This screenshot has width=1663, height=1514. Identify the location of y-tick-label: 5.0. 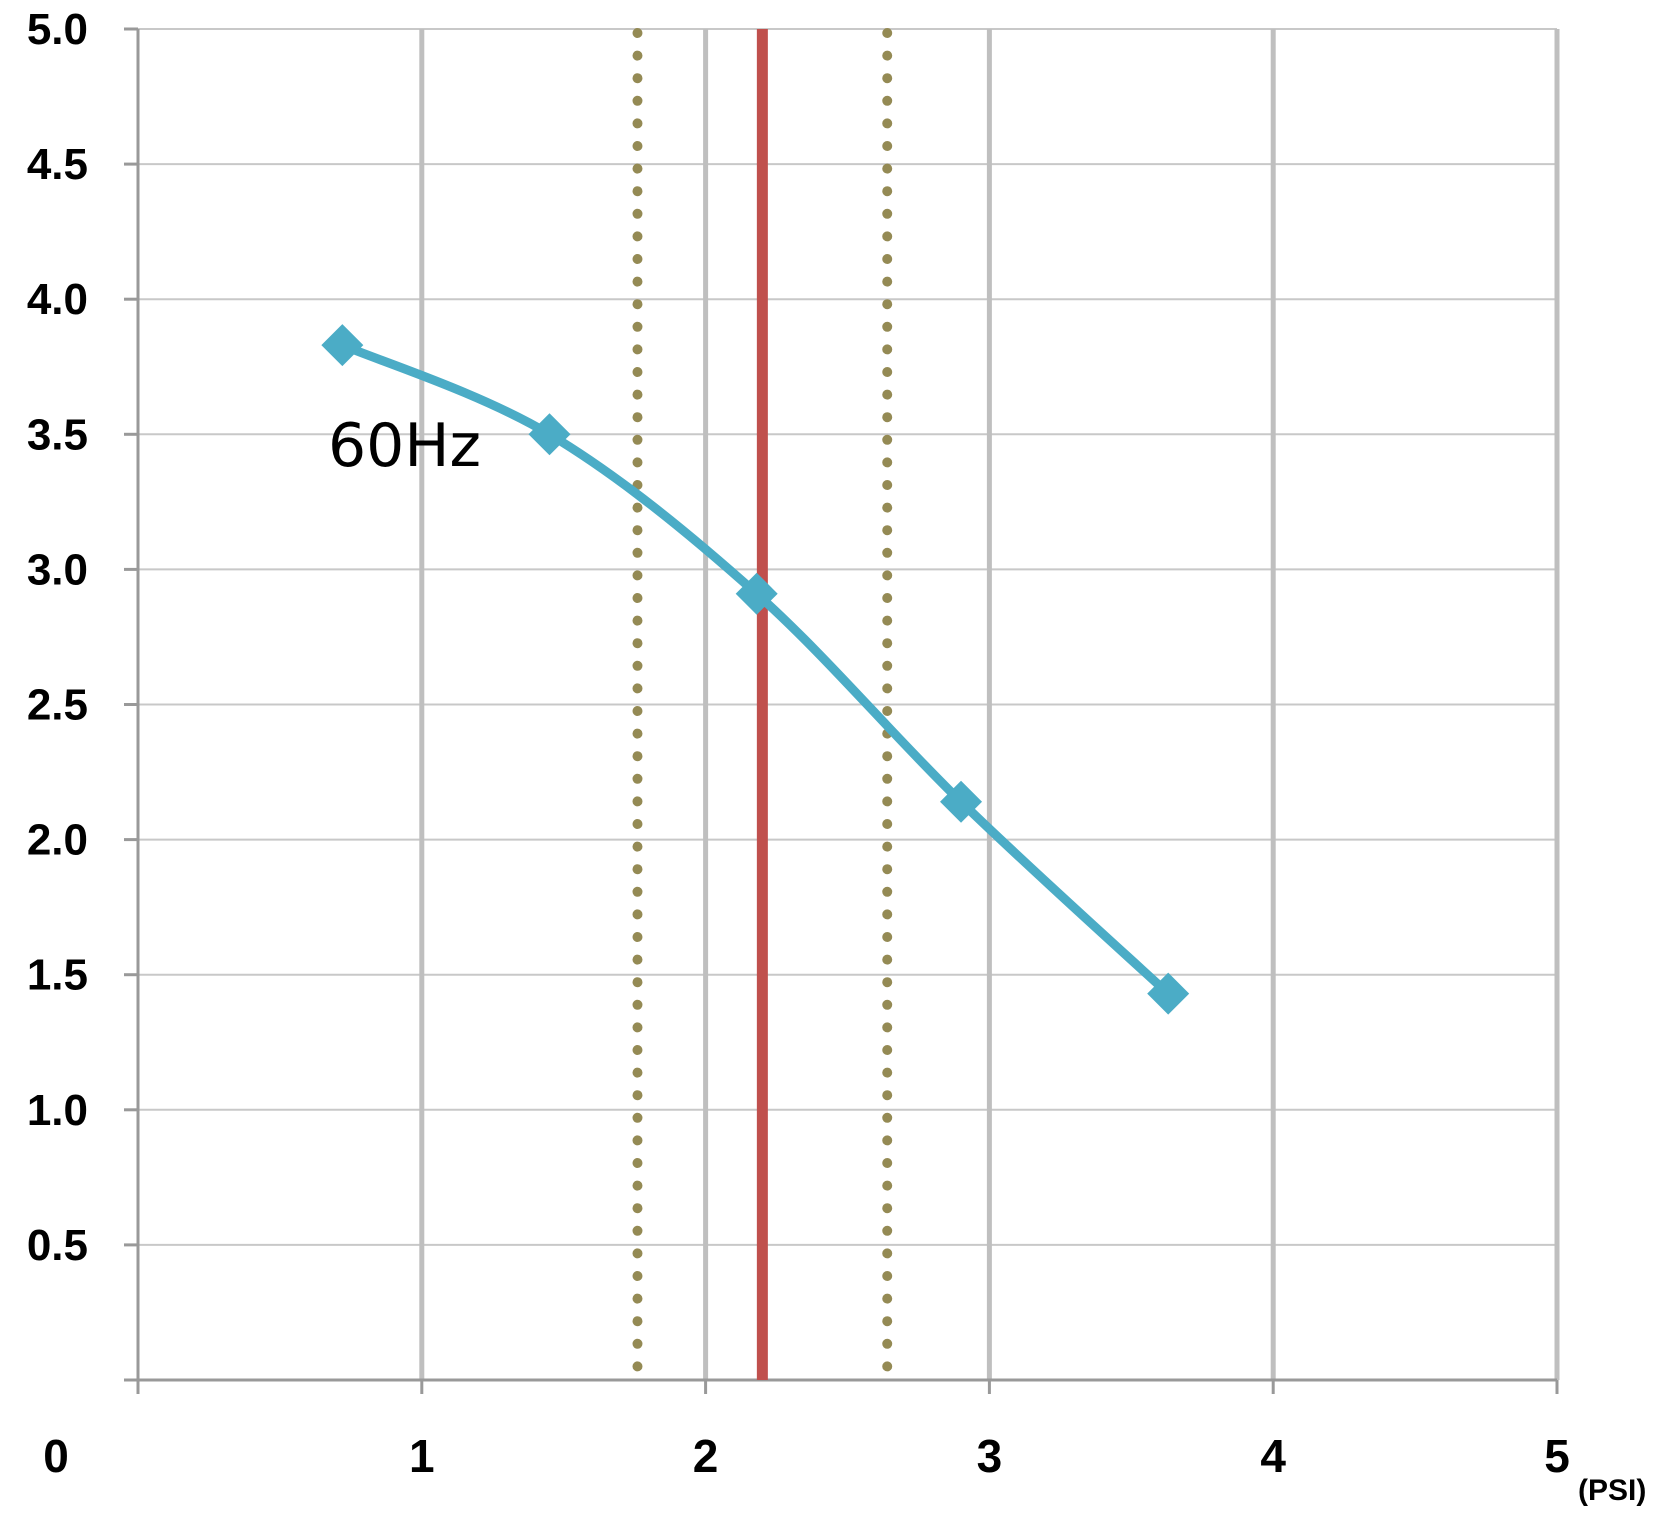
(57, 29).